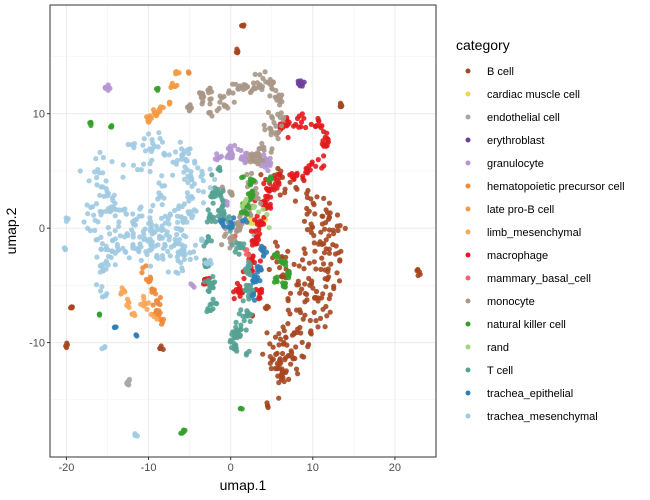 This screenshot has height=500, width=650. Describe the element at coordinates (511, 302) in the screenshot. I see `legend-item-label: monocyte` at that location.